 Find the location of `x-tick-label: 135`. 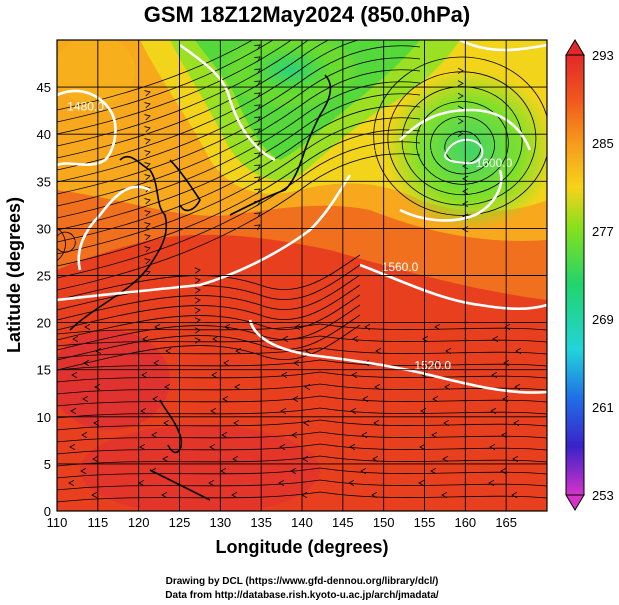

x-tick-label: 135 is located at coordinates (261, 522).